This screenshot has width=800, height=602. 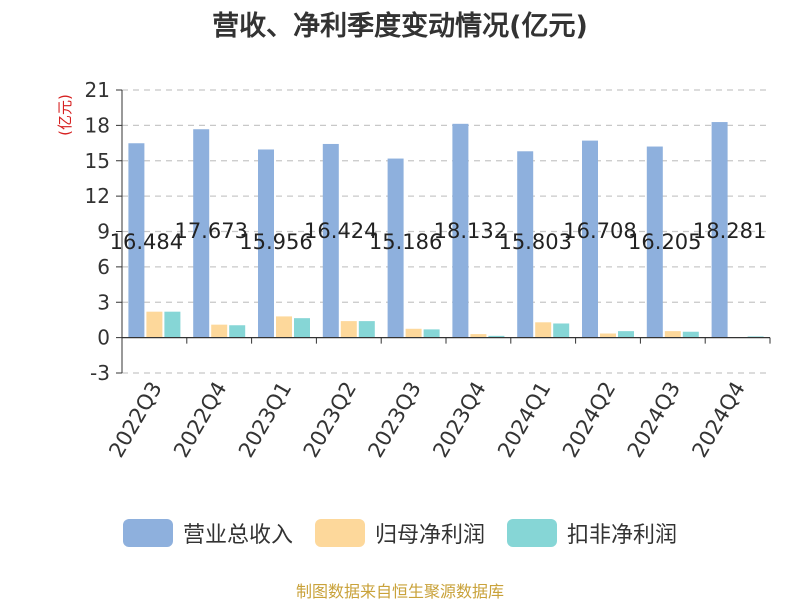 I want to click on y-tick-label: 21, so click(x=97, y=90).